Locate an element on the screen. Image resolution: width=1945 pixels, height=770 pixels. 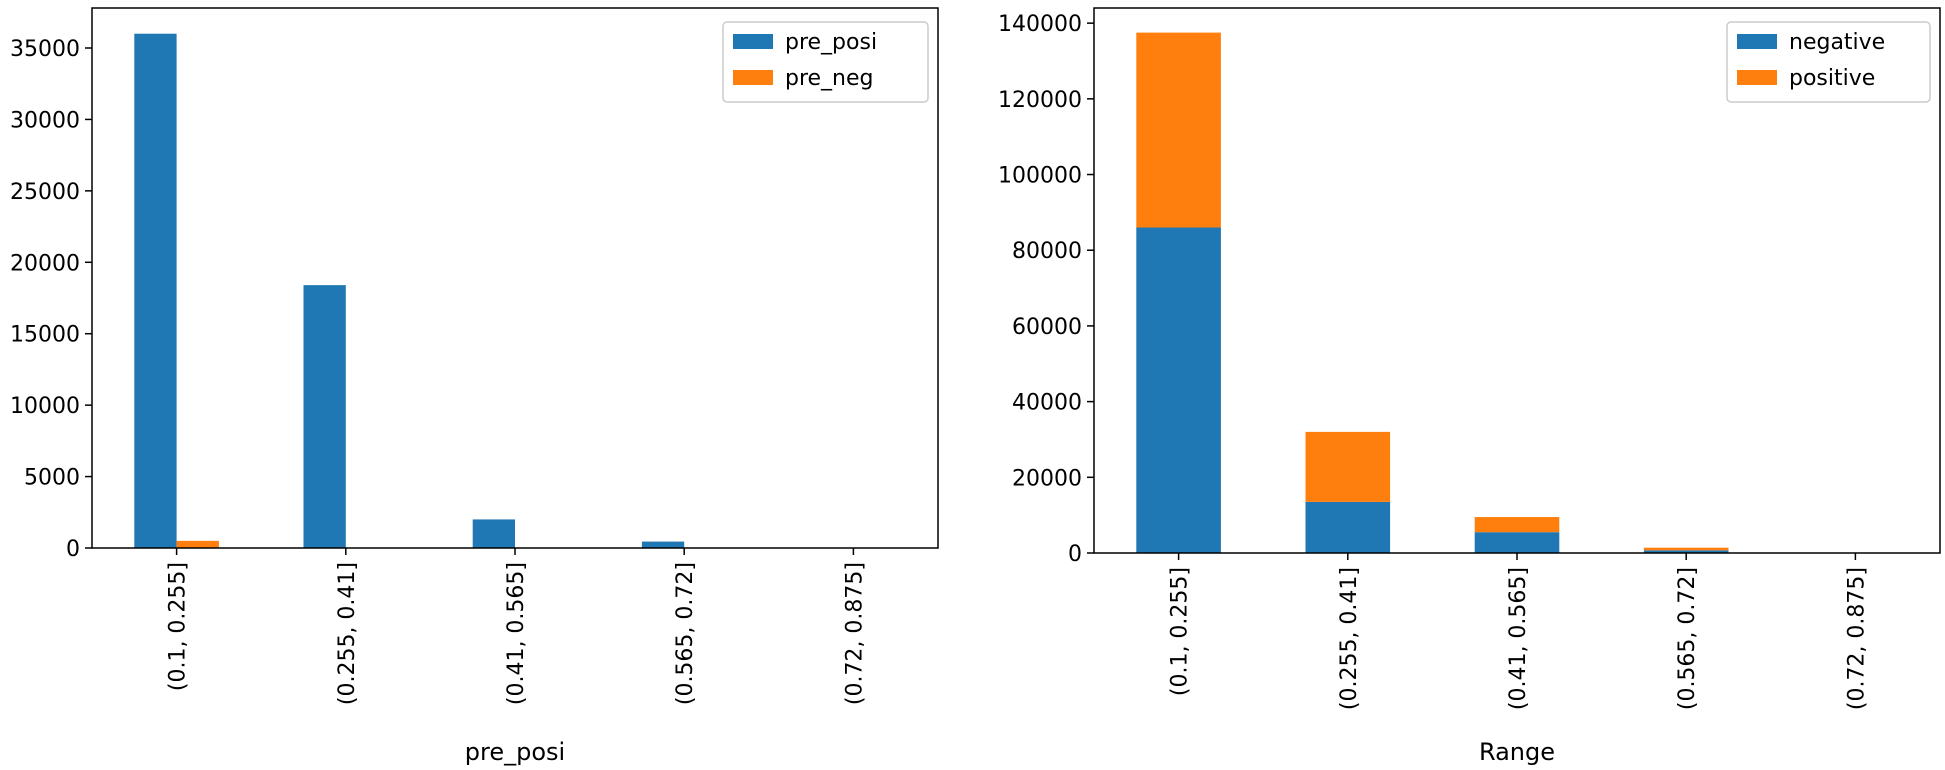
x-axis-label: pre_posi is located at coordinates (515, 752).